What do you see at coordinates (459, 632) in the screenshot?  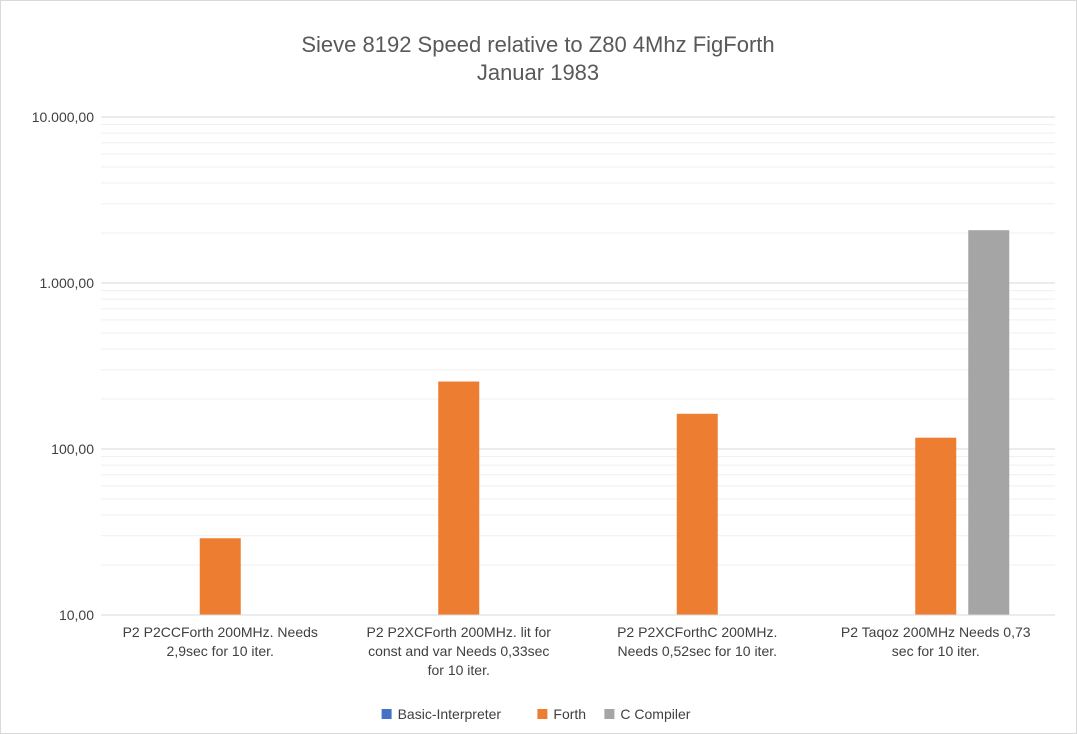 I see `category-label: P2 P2XCForth 200MHz. lit for` at bounding box center [459, 632].